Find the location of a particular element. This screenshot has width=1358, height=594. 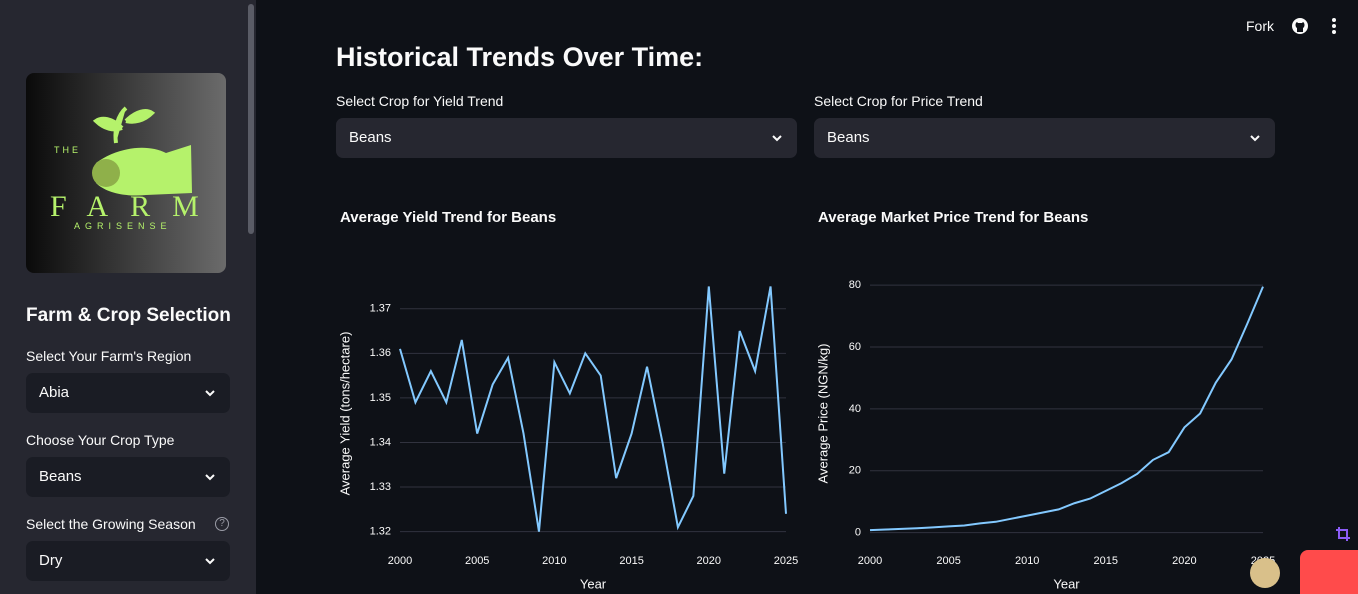

yield-select-label: Select Crop for Yield Trend is located at coordinates (420, 101).